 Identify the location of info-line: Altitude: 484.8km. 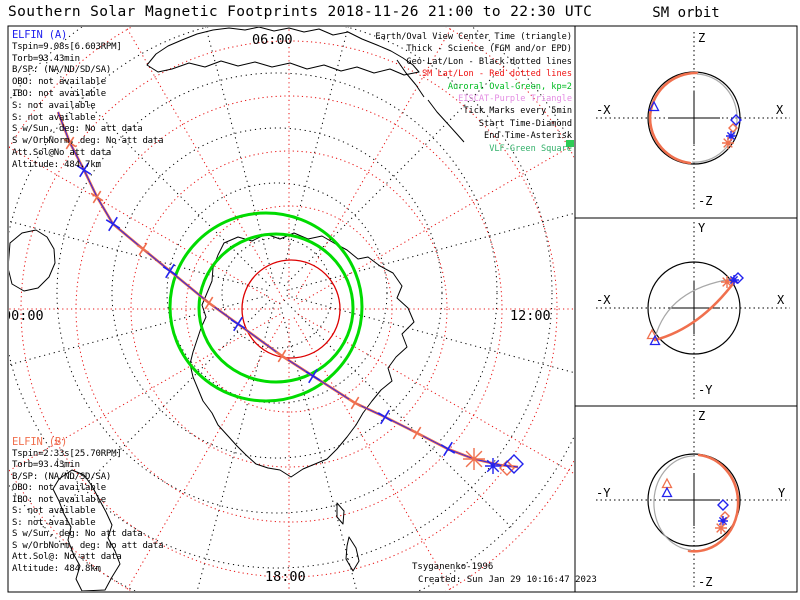
(56, 568).